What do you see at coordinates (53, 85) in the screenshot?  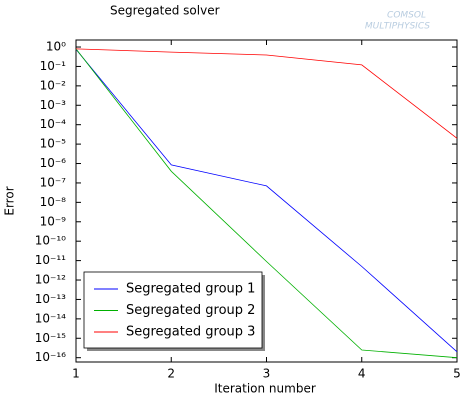 I see `y-tick-label: 10⁻²` at bounding box center [53, 85].